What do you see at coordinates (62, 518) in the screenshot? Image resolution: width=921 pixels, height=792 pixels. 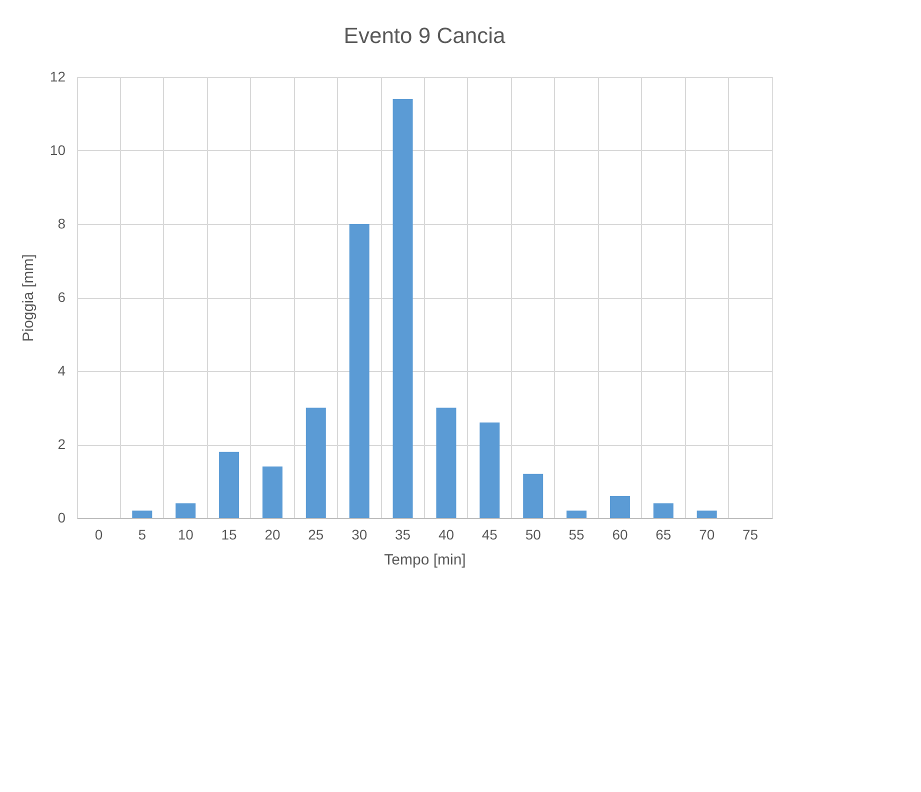 I see `y-tick-label: 0` at bounding box center [62, 518].